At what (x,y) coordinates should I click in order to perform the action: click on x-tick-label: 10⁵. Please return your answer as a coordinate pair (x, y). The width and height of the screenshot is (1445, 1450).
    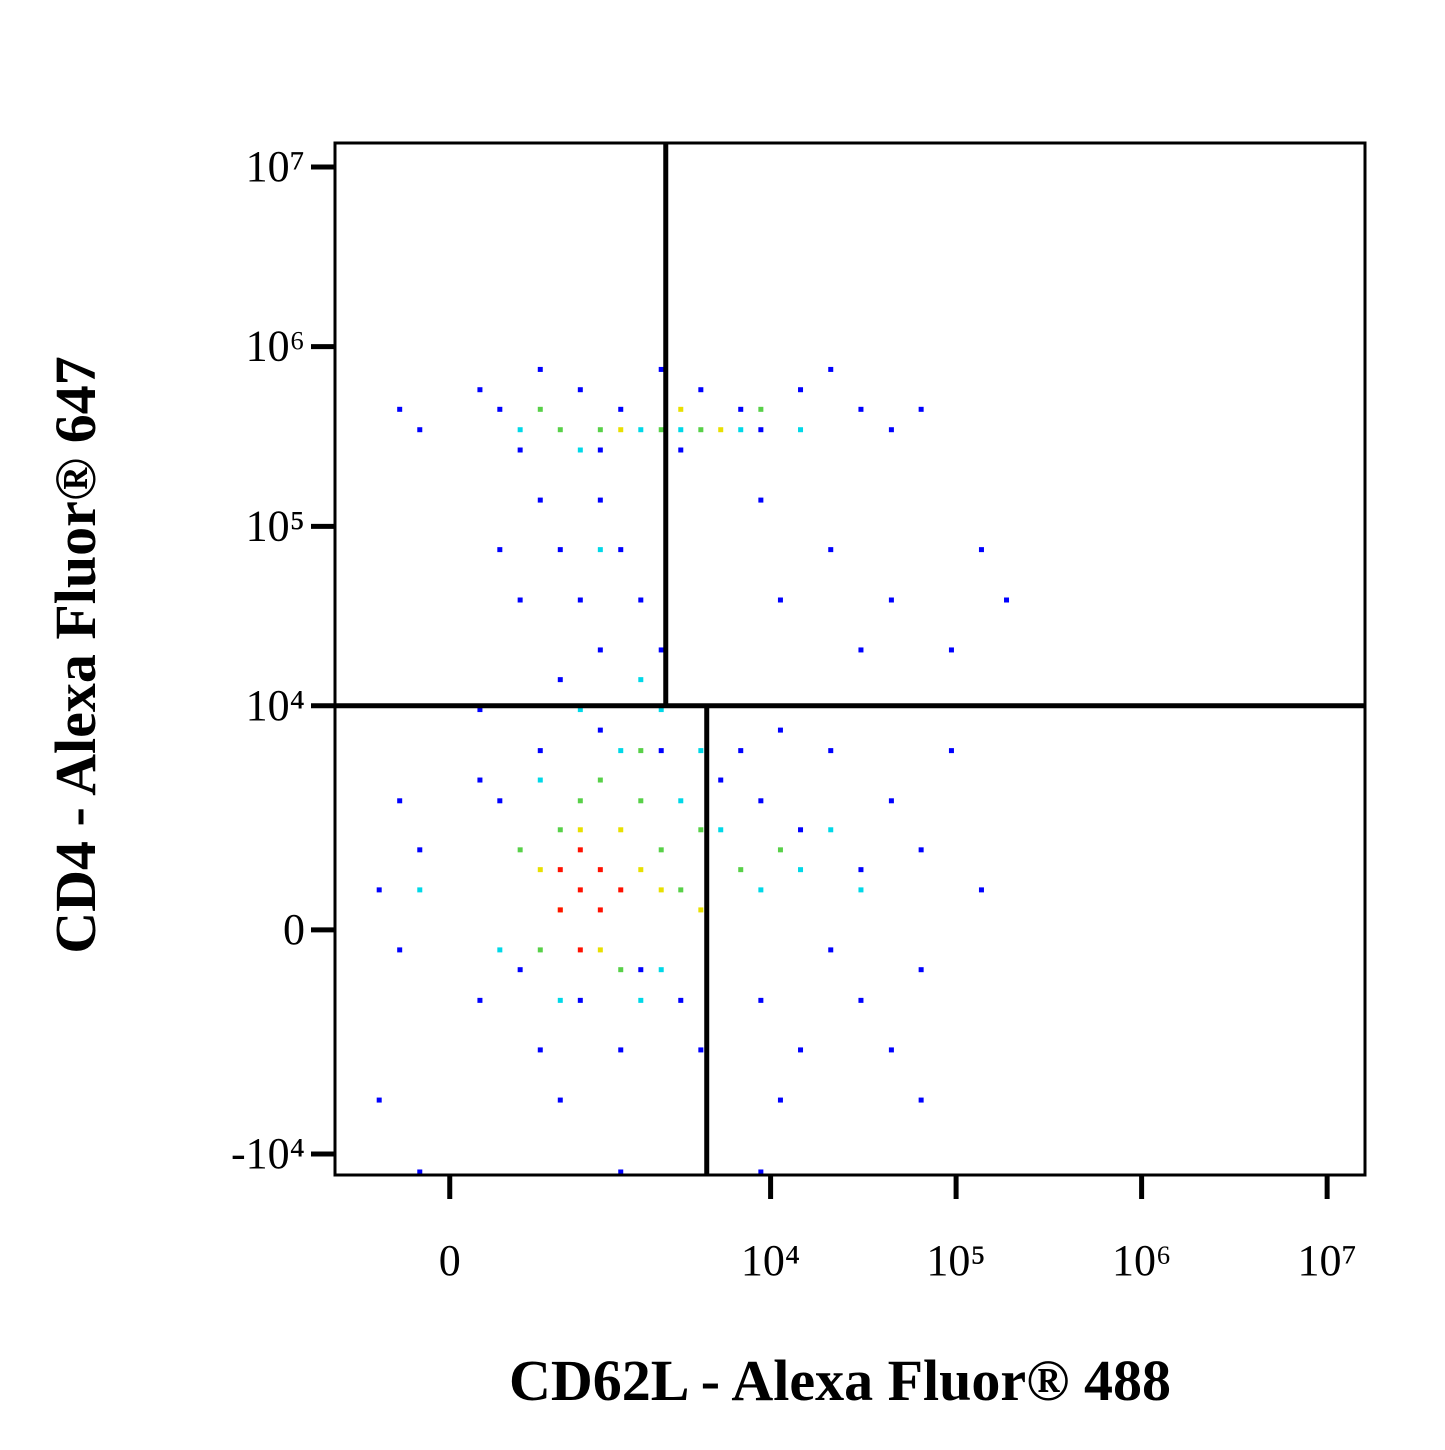
    Looking at the image, I should click on (955, 1260).